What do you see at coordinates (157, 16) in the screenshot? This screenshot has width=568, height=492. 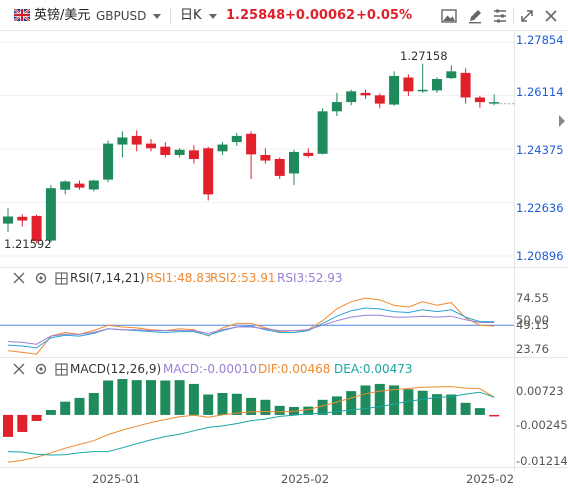 I see `symbol-dropdown-chevron-icon` at bounding box center [157, 16].